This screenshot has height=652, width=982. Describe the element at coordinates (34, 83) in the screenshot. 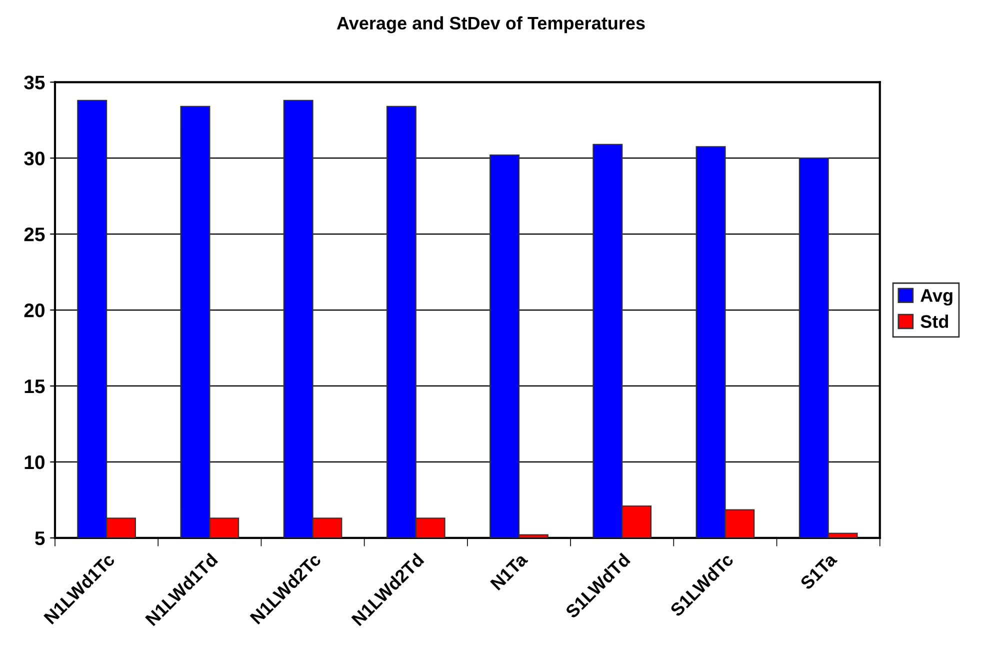

I see `y-tick-label: 35` at that location.